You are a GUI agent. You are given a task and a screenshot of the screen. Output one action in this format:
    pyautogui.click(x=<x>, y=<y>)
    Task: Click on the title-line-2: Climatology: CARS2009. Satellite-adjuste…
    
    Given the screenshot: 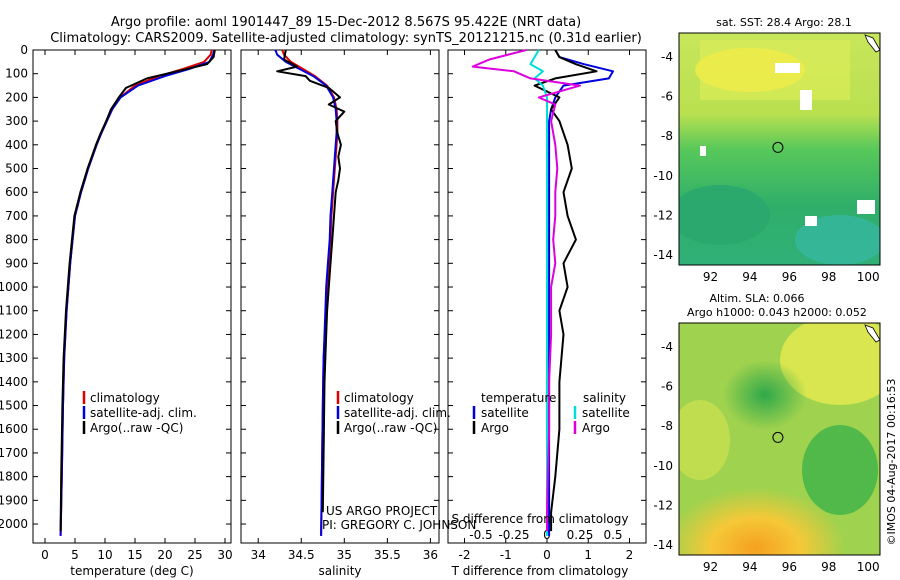 What is the action you would take?
    pyautogui.click(x=346, y=38)
    